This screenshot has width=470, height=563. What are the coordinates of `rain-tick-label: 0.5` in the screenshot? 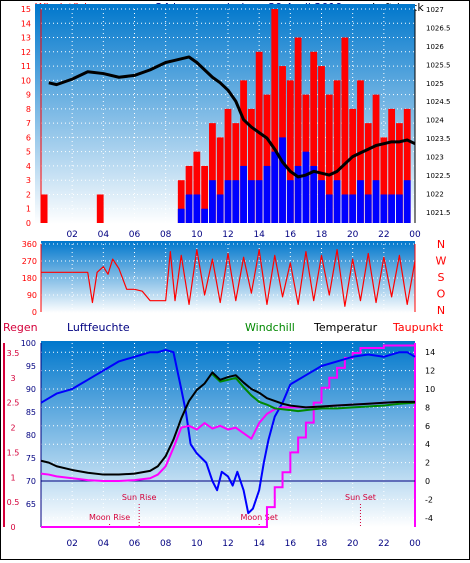 It's located at (13, 502).